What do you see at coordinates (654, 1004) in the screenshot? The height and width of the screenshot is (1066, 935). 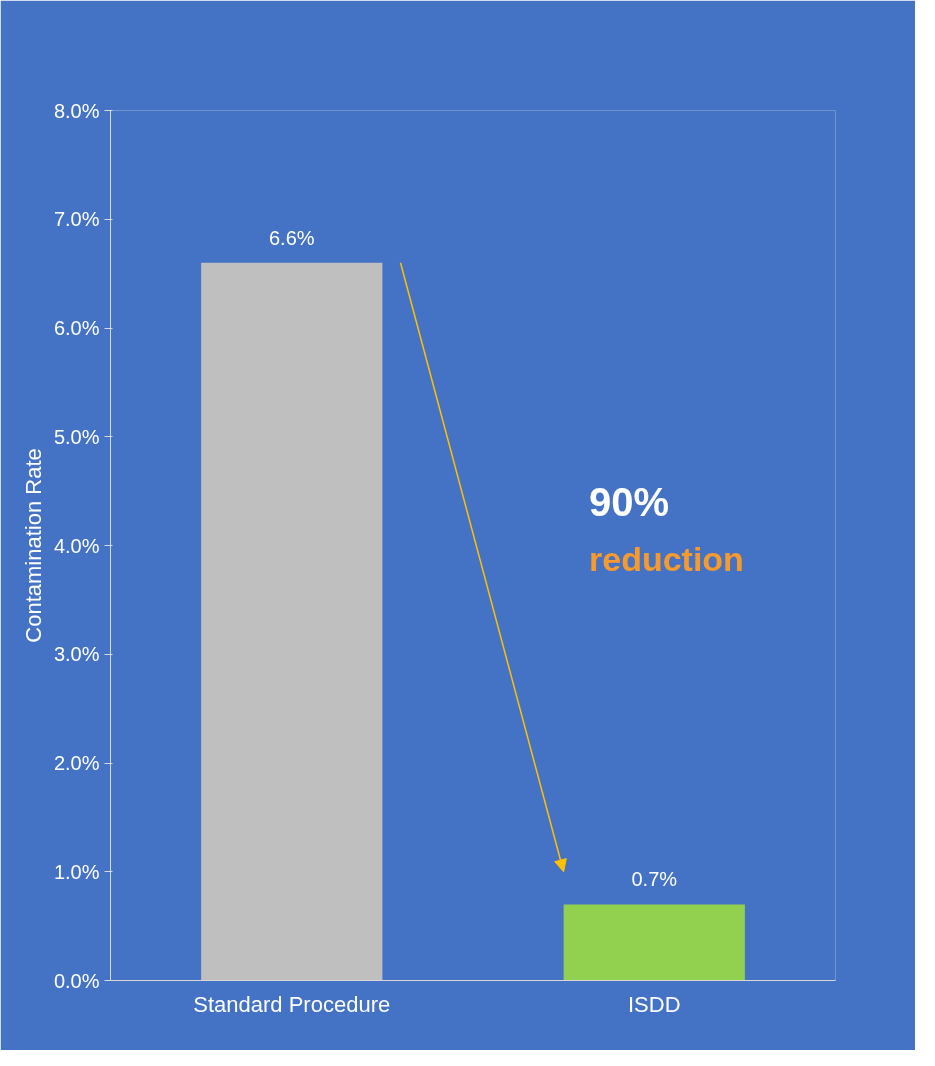 I see `x-tick-label: ISDD` at bounding box center [654, 1004].